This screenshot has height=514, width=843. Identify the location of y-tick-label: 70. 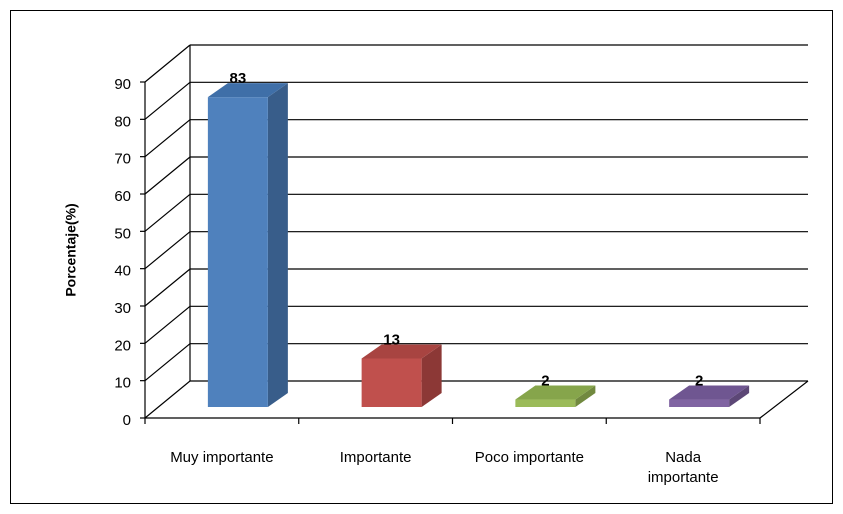
(122, 159).